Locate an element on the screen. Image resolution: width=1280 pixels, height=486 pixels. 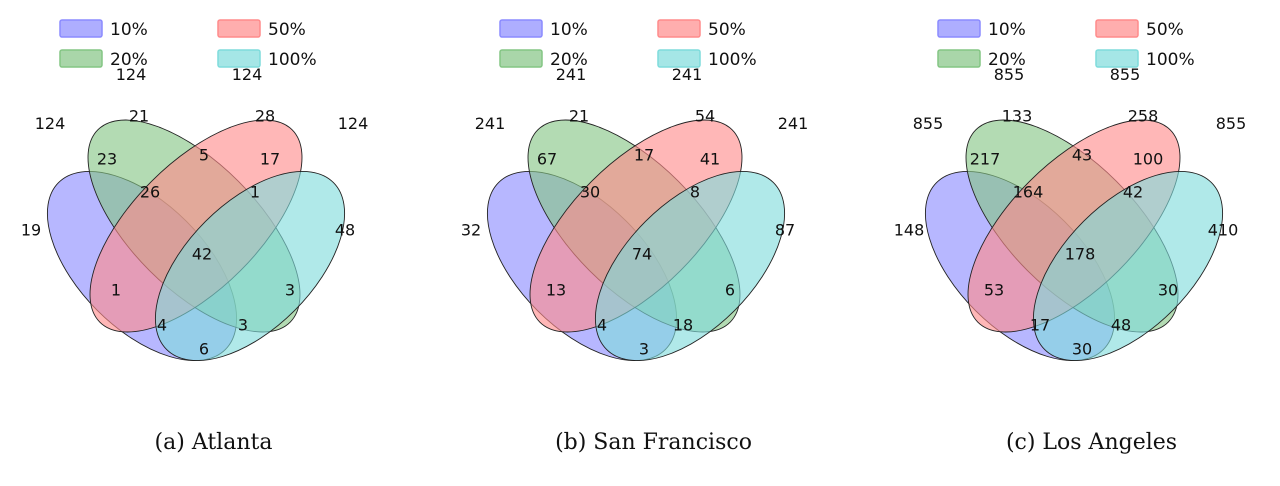
region-count: 164 is located at coordinates (1028, 192).